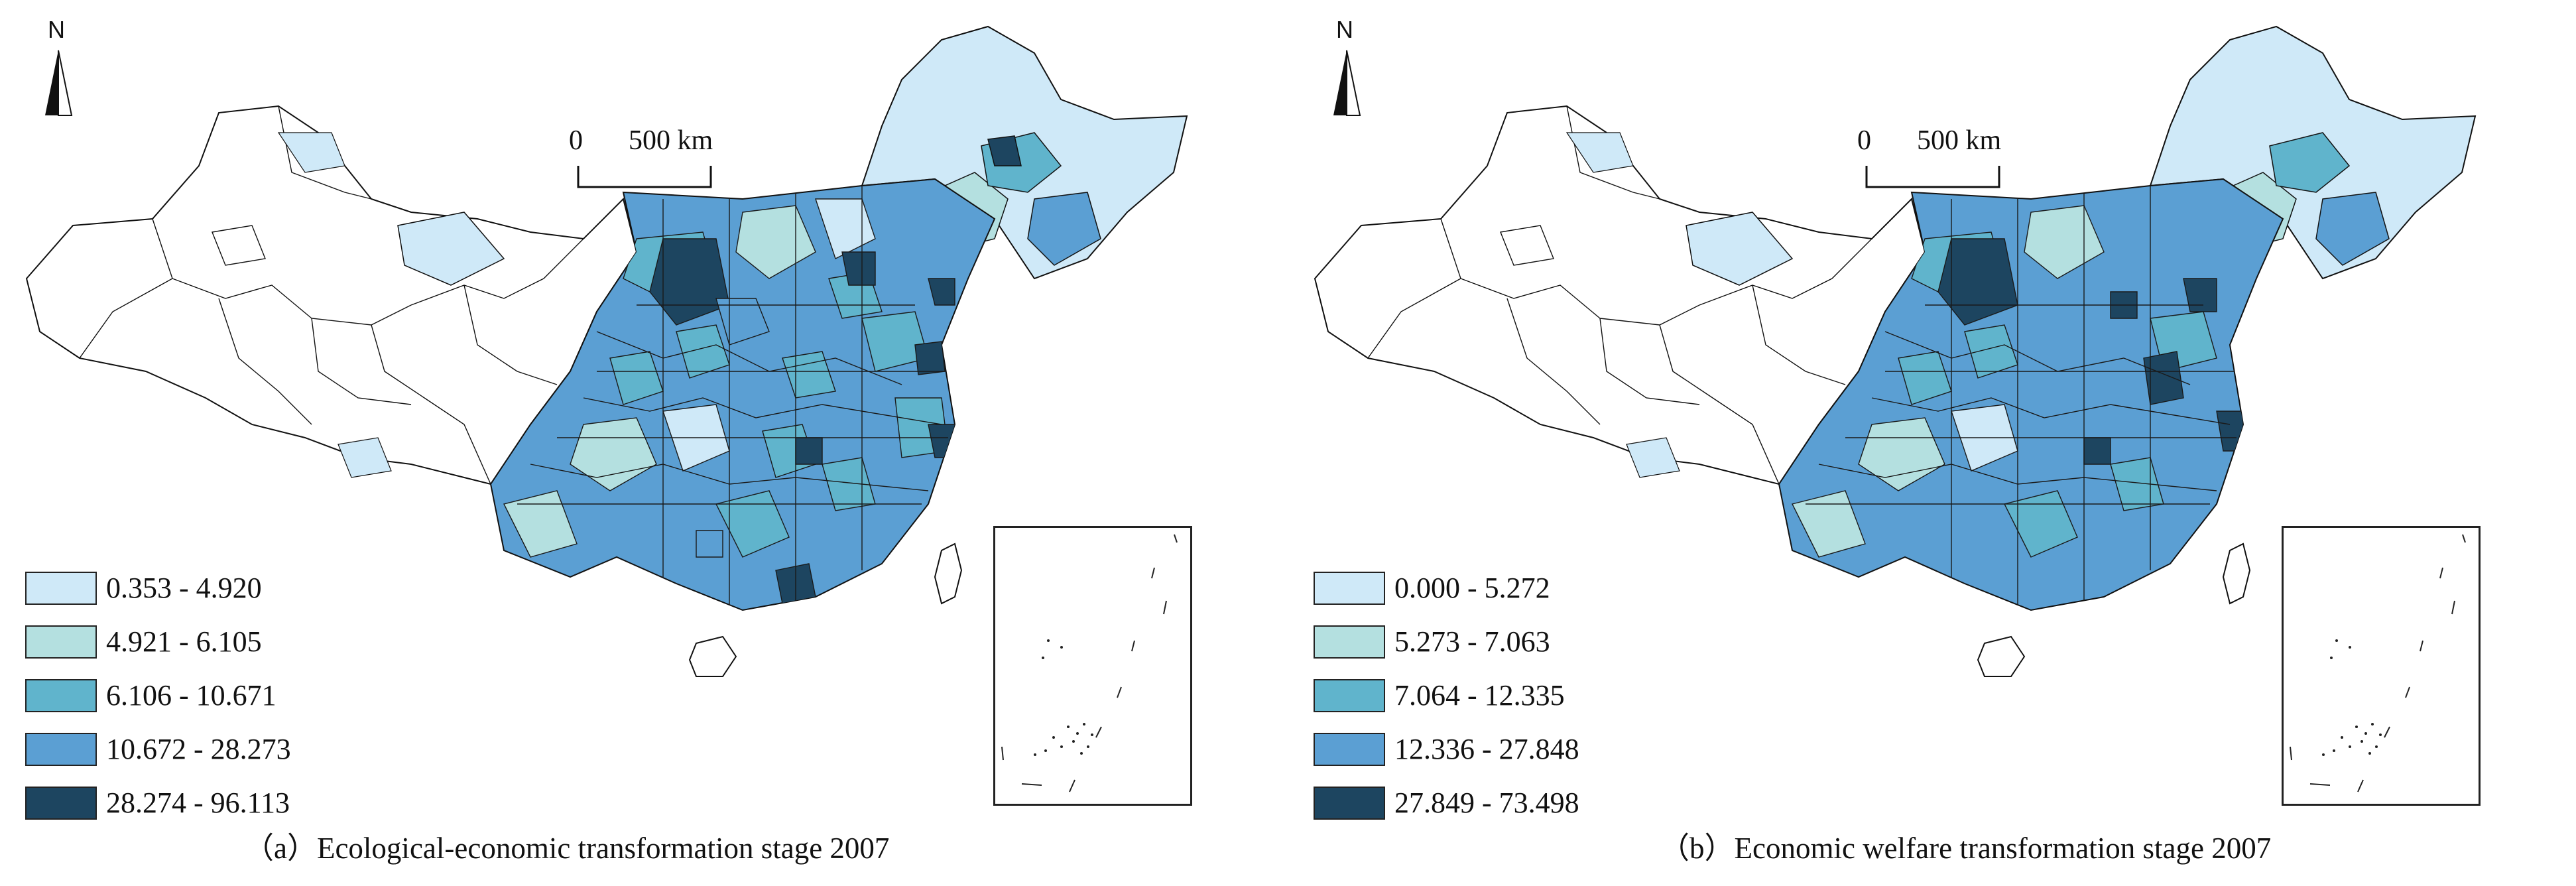 The image size is (2576, 886). I want to click on legend-item: 10.672 - 28.273, so click(158, 749).